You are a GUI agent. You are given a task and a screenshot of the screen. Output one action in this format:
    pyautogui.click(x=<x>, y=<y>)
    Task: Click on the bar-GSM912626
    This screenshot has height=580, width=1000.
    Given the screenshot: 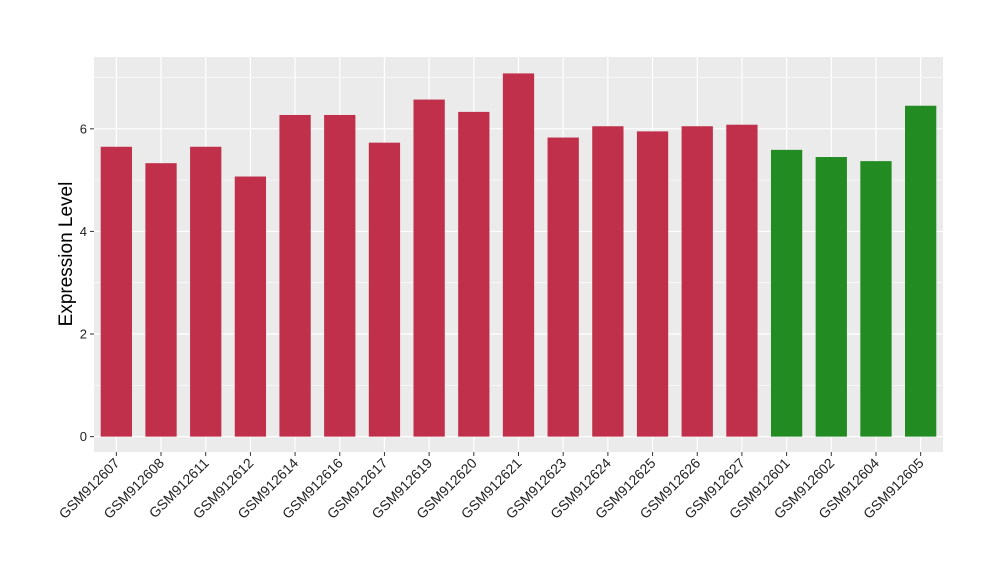 What is the action you would take?
    pyautogui.click(x=697, y=281)
    